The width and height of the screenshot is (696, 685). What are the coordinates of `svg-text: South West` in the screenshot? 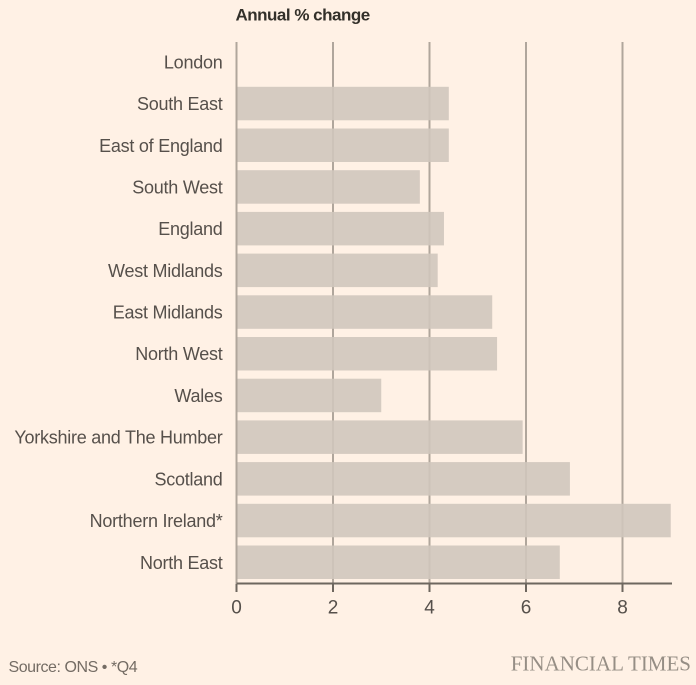 It's located at (177, 188).